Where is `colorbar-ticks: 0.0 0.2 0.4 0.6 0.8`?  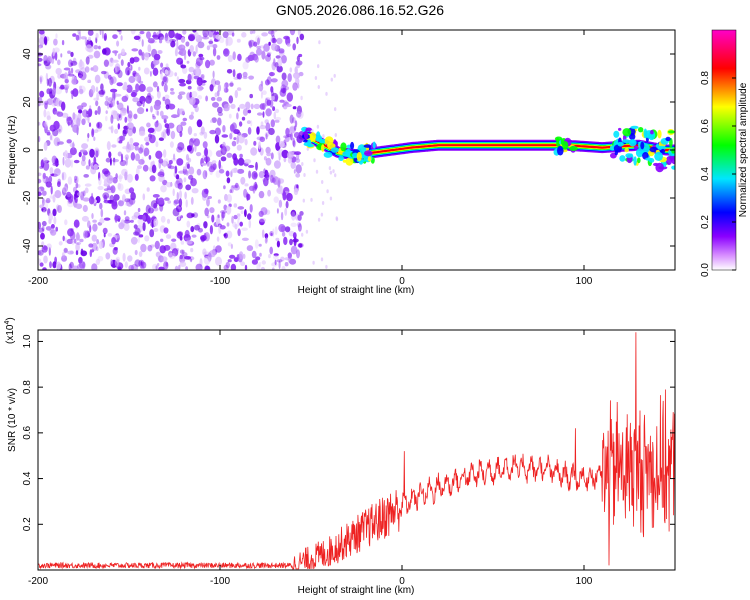
colorbar-ticks: 0.0 0.2 0.4 0.6 0.8 is located at coordinates (718, 174).